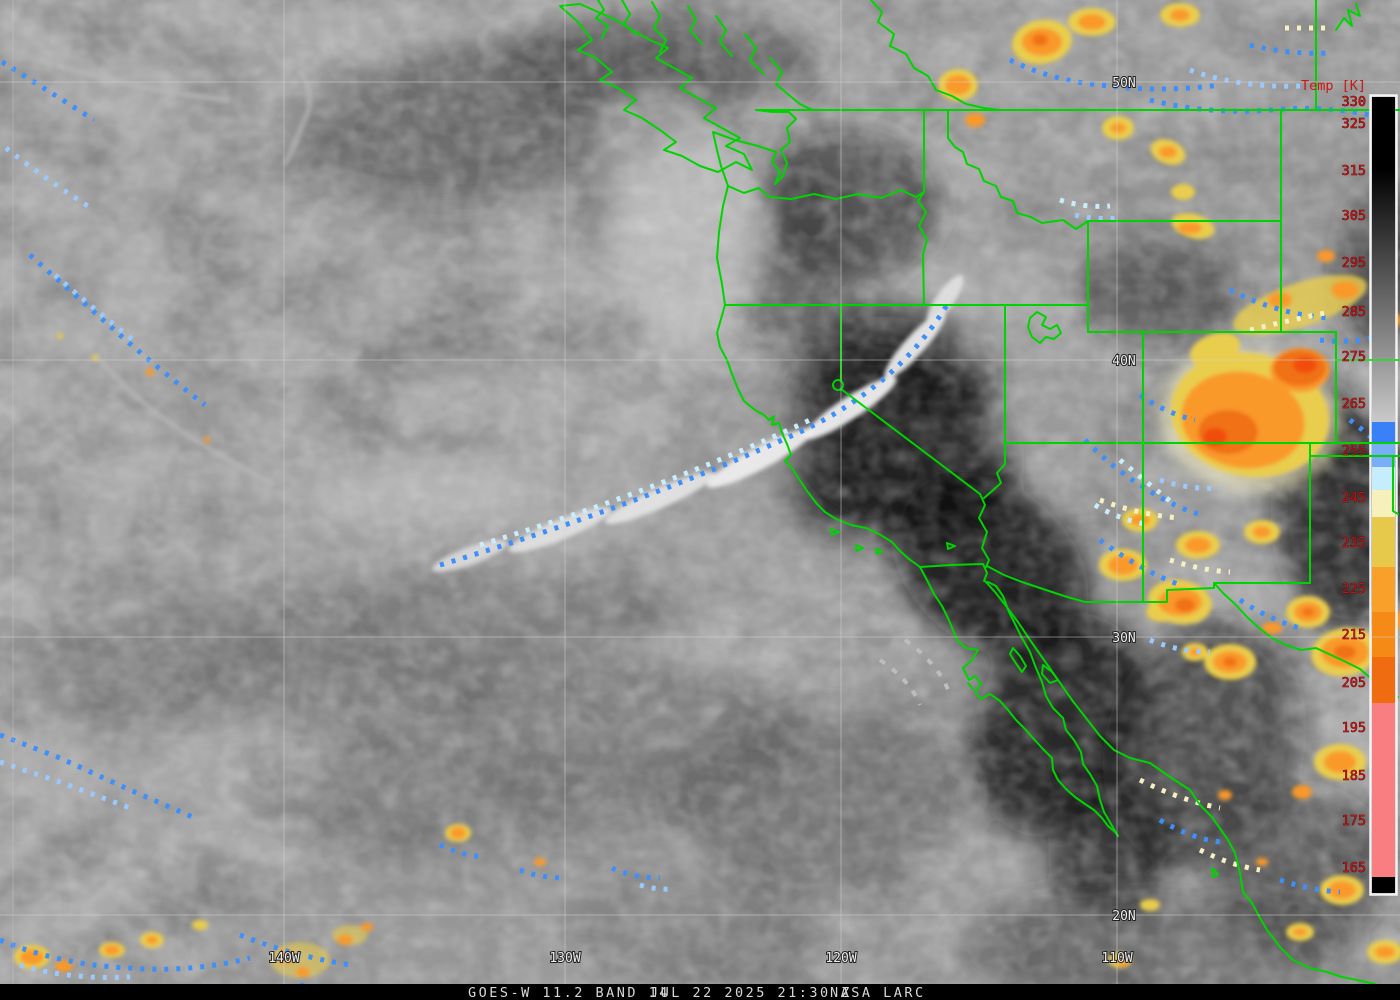 This screenshot has width=1400, height=1000. What do you see at coordinates (720, 159) in the screenshot?
I see `coast-washington` at bounding box center [720, 159].